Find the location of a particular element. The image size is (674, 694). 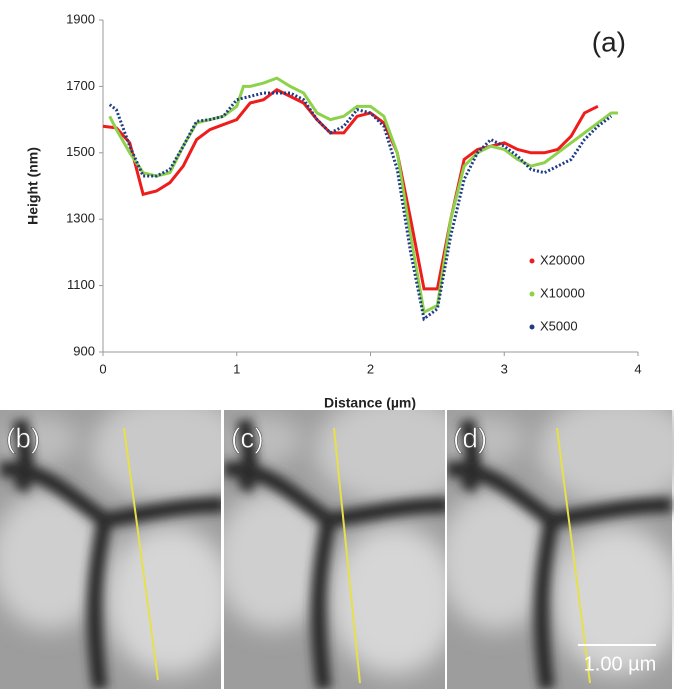

annotation: (a) is located at coordinates (609, 41).